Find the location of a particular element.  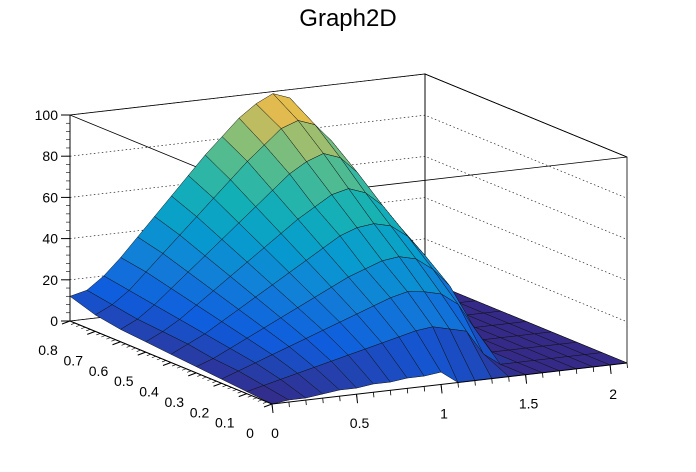

chart-title: Graph2D is located at coordinates (347, 18).